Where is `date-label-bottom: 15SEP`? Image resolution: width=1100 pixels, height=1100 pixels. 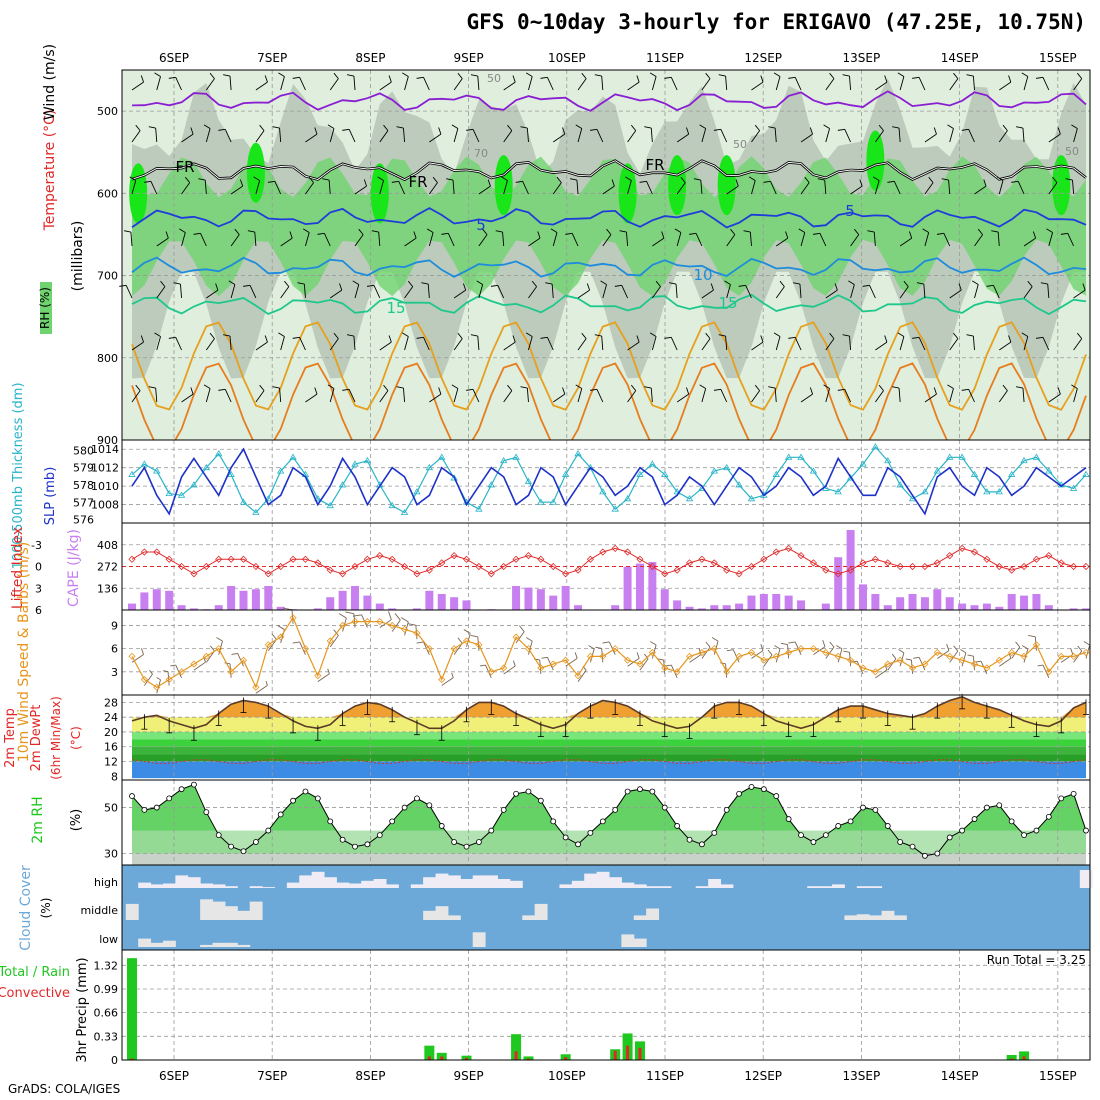 date-label-bottom: 15SEP is located at coordinates (1058, 1076).